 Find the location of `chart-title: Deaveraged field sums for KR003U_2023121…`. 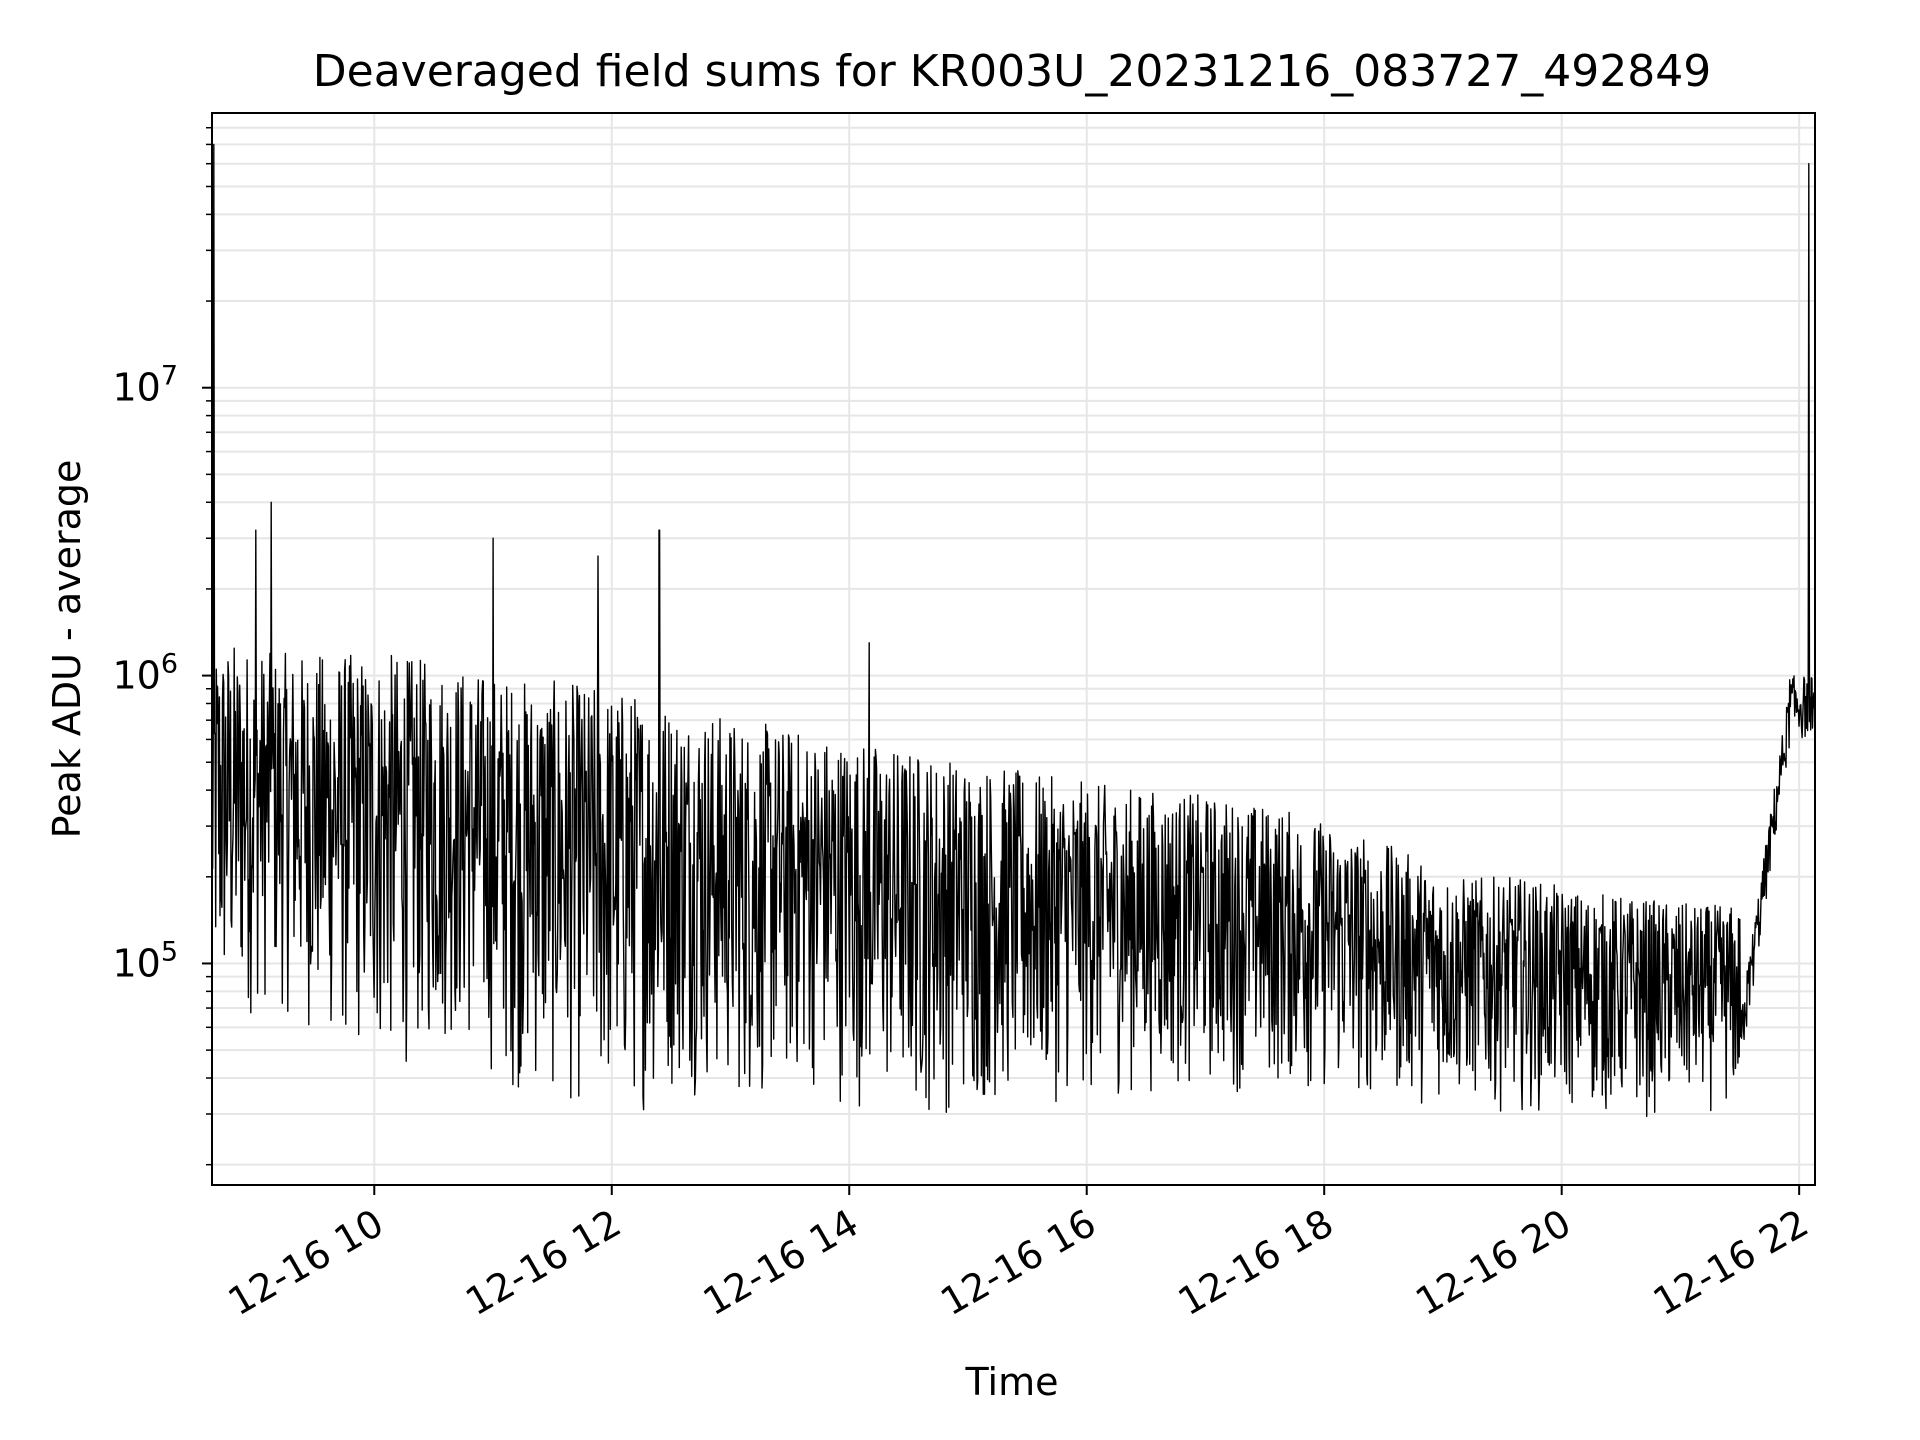

chart-title: Deaveraged field sums for KR003U_2023121… is located at coordinates (1012, 71).